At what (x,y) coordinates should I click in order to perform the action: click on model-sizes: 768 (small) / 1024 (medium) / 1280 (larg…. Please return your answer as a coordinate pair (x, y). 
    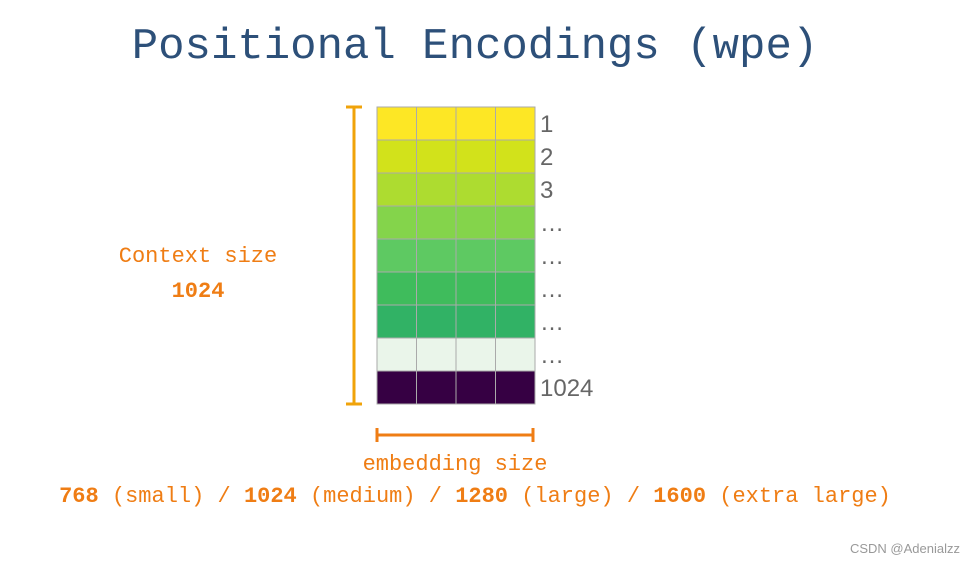
    Looking at the image, I should click on (475, 496).